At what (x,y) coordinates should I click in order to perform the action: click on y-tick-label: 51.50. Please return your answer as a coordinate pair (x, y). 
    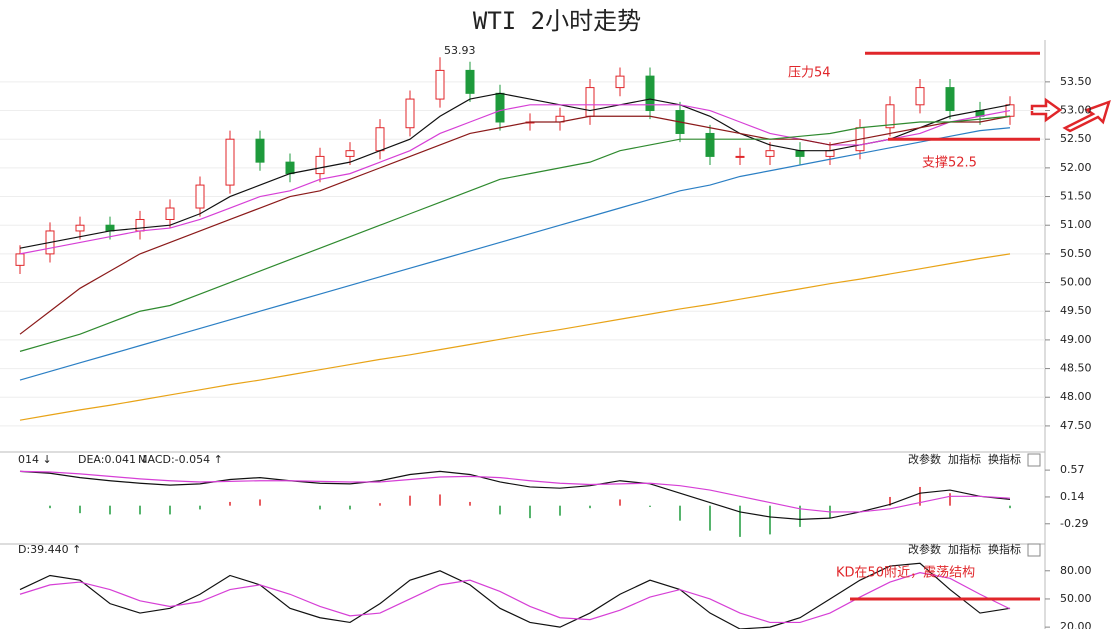
    Looking at the image, I should click on (1076, 196).